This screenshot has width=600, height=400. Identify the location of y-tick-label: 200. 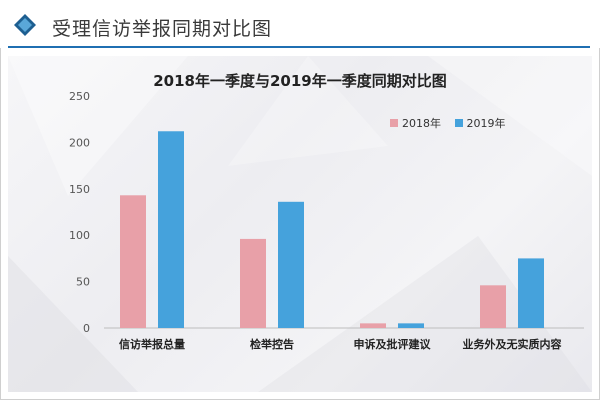
(79, 142).